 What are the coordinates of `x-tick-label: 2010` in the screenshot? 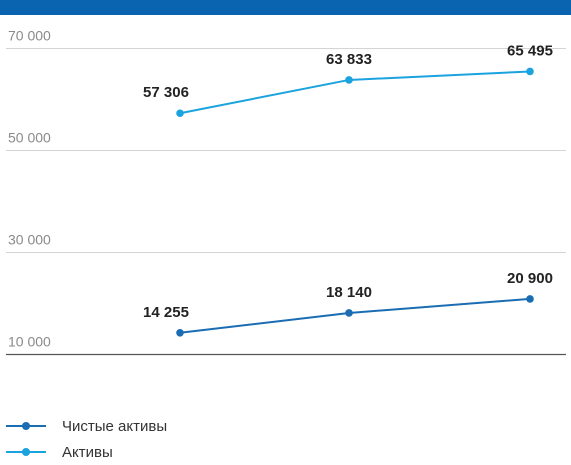 It's located at (529, 398).